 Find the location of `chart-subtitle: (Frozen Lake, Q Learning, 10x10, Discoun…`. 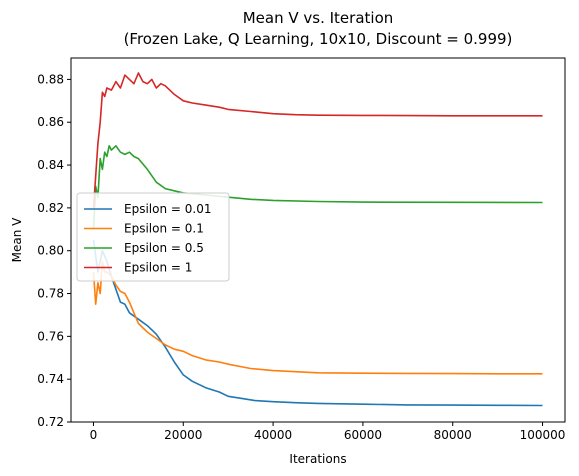

chart-subtitle: (Frozen Lake, Q Learning, 10x10, Discoun… is located at coordinates (318, 39).